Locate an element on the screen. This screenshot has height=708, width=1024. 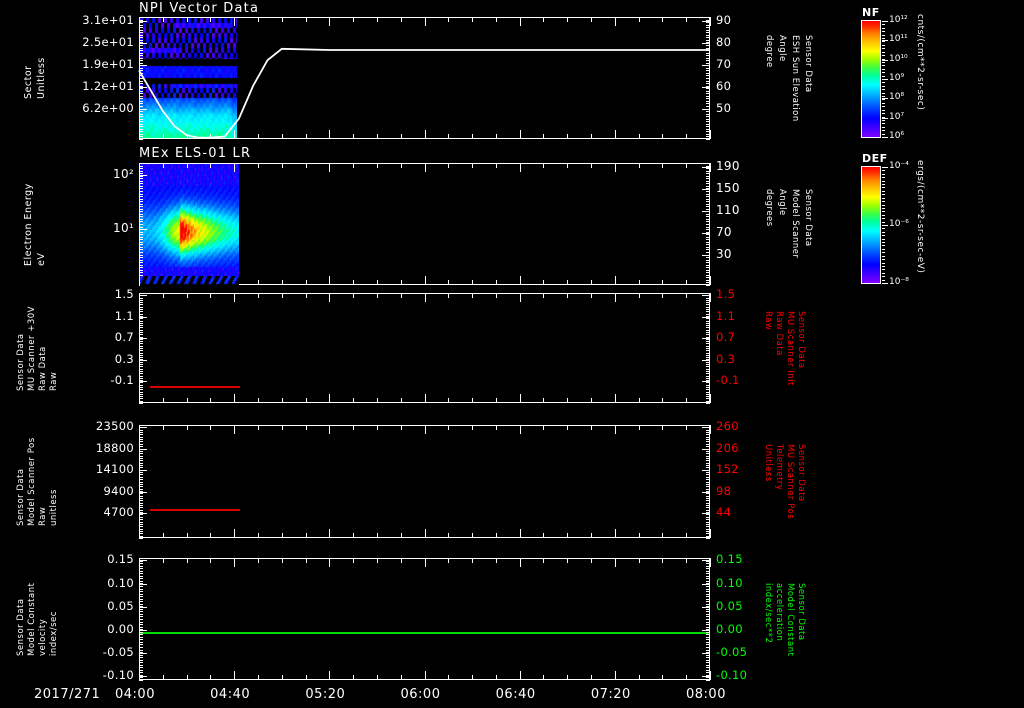
axis-label-line: degrees is located at coordinates (769, 208).